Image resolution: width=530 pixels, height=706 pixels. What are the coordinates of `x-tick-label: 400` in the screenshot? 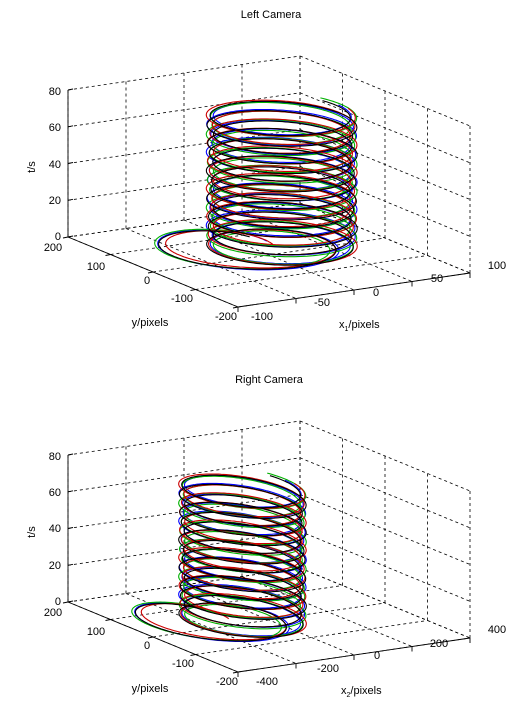 It's located at (497, 630).